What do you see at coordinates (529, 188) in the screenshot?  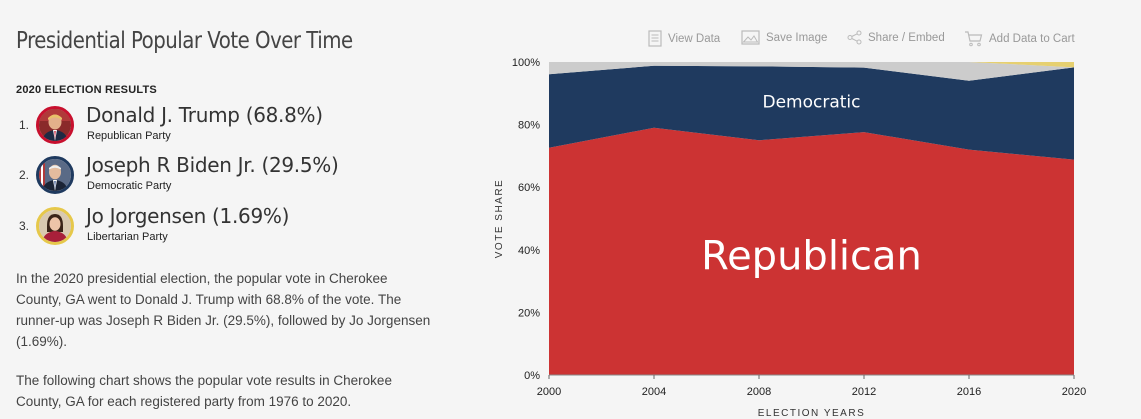 I see `y-tick-label: 60%` at bounding box center [529, 188].